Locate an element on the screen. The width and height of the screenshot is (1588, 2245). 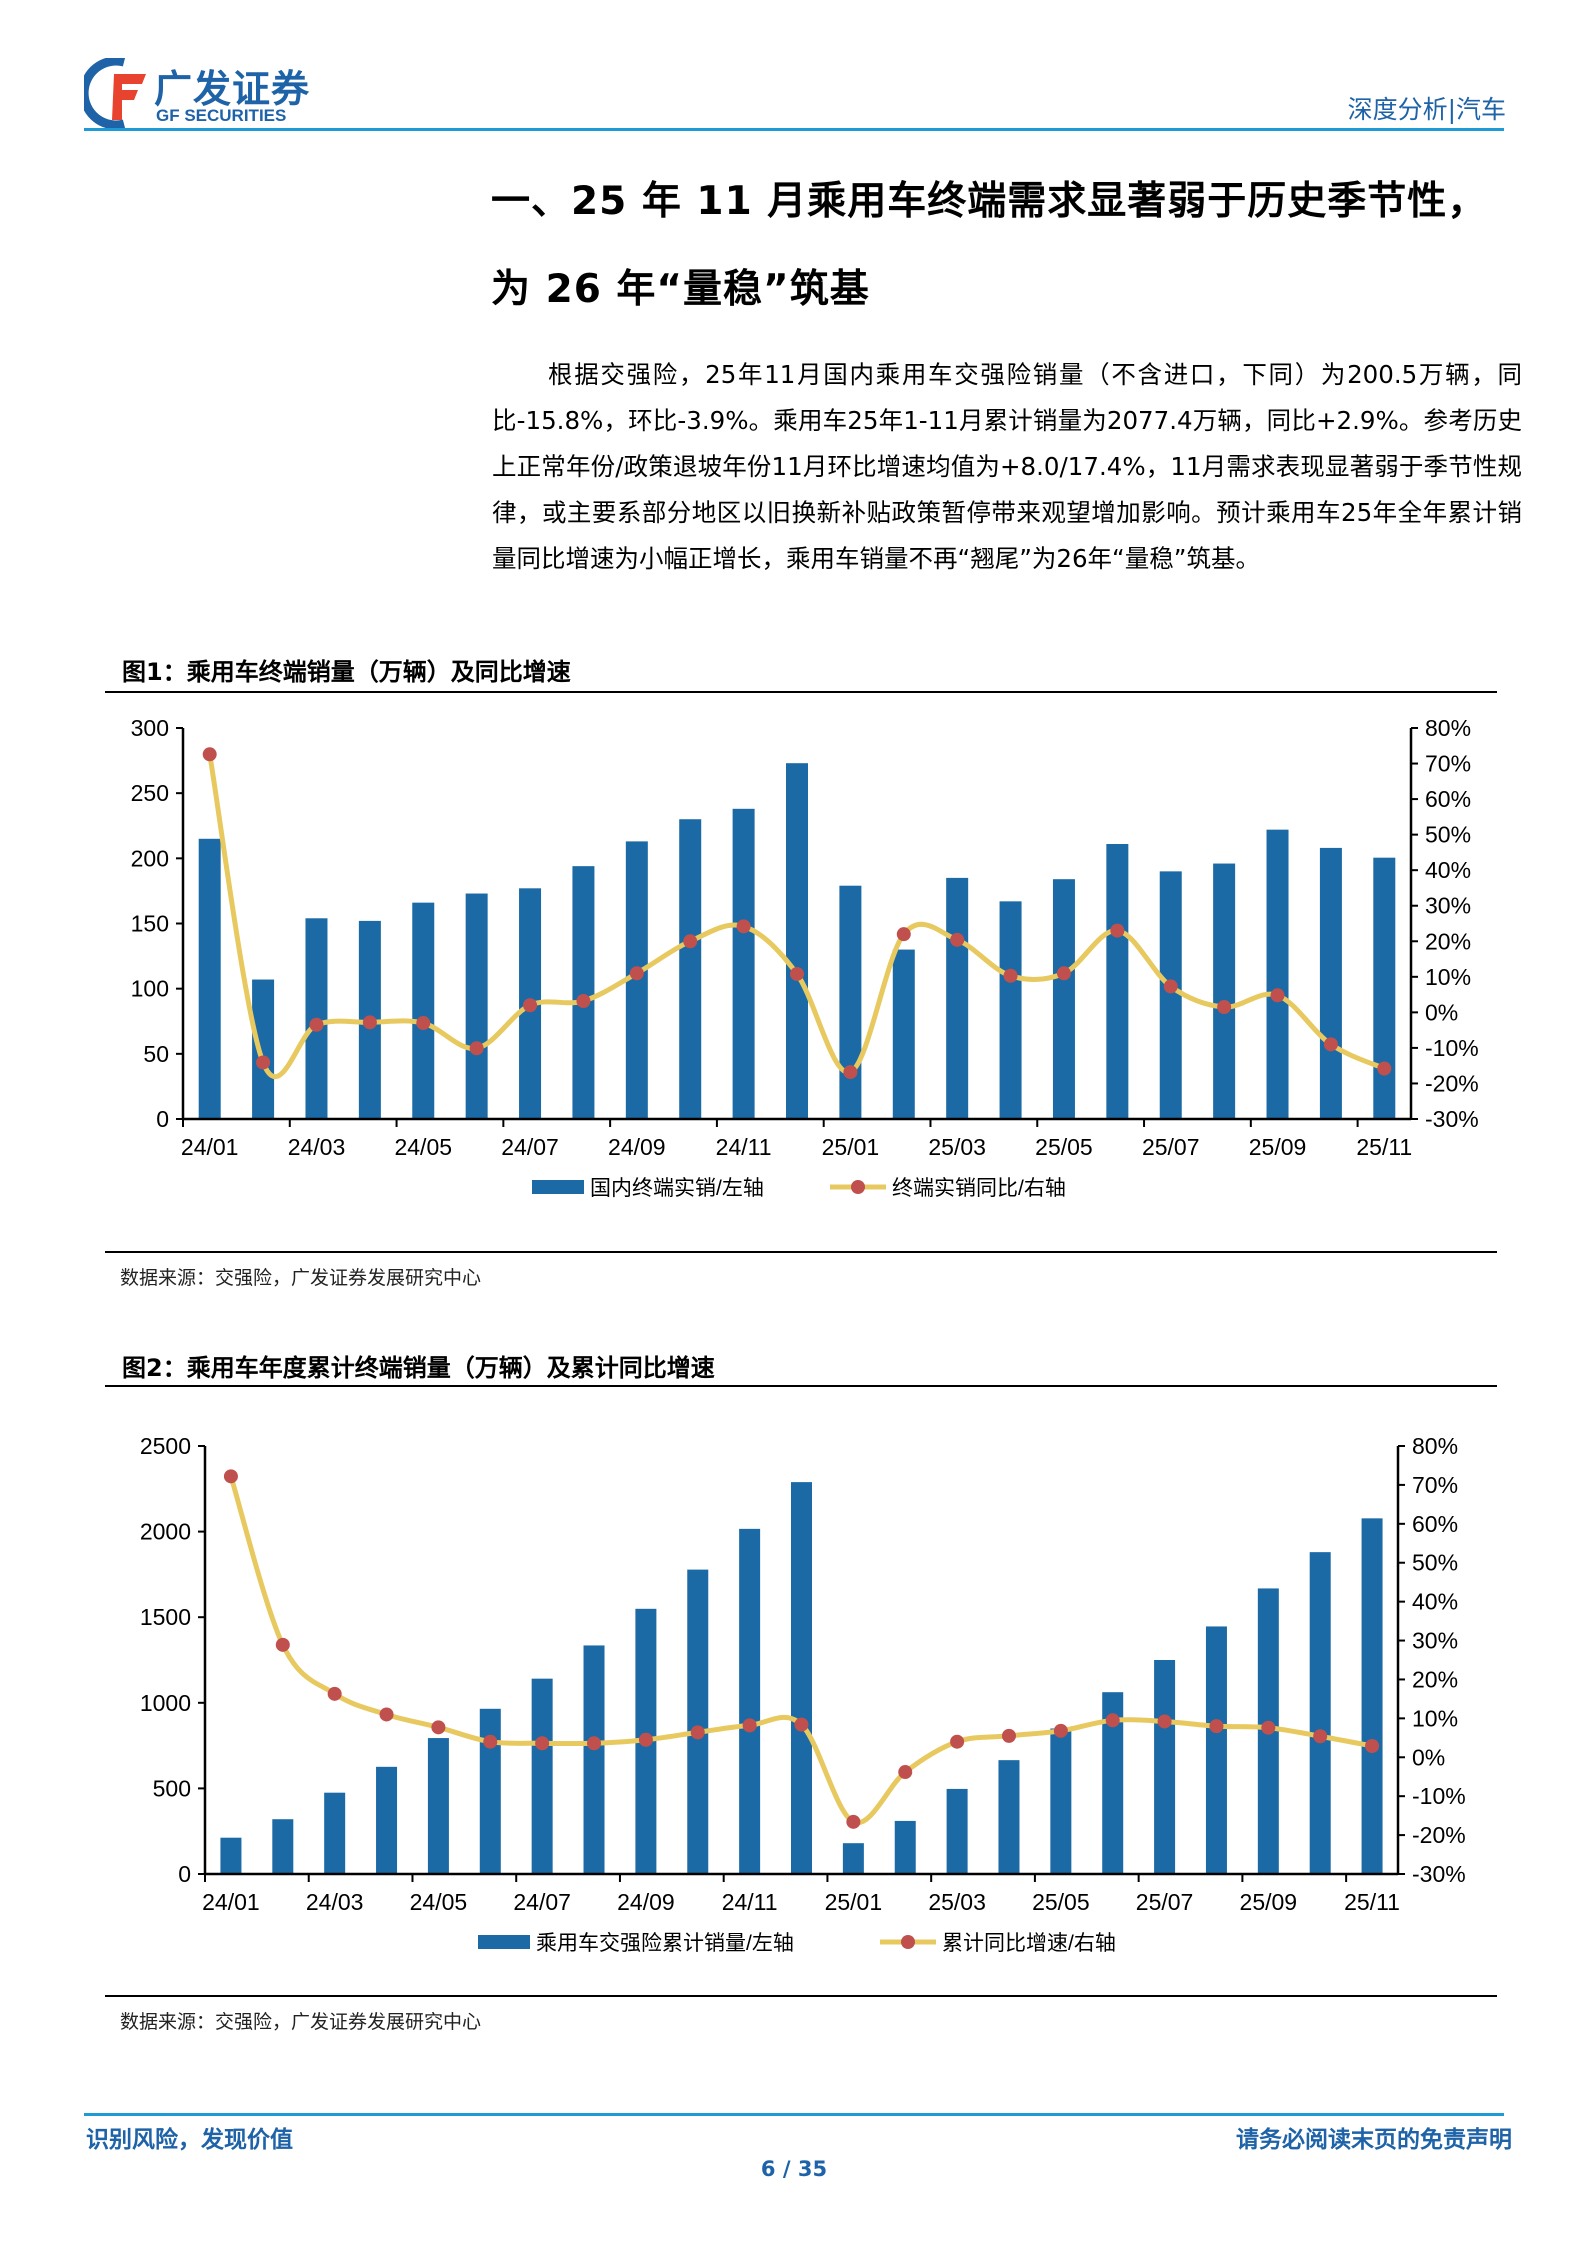
x-tick-label: 24/01 is located at coordinates (231, 1902).